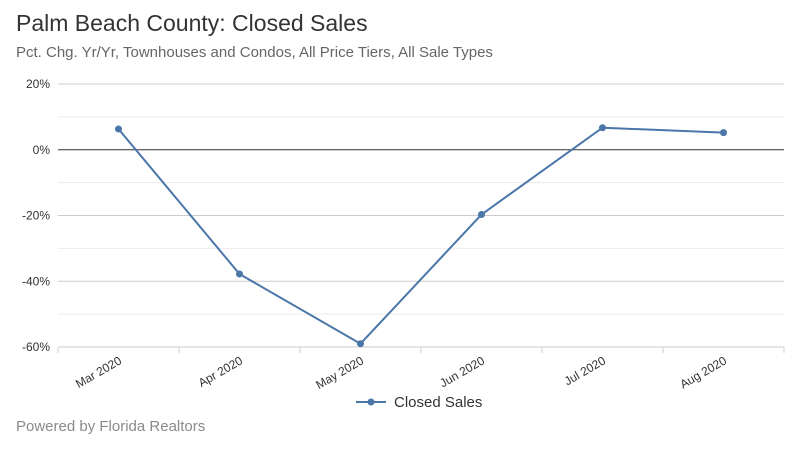  Describe the element at coordinates (703, 372) in the screenshot. I see `x-tick-label: Aug 2020` at that location.